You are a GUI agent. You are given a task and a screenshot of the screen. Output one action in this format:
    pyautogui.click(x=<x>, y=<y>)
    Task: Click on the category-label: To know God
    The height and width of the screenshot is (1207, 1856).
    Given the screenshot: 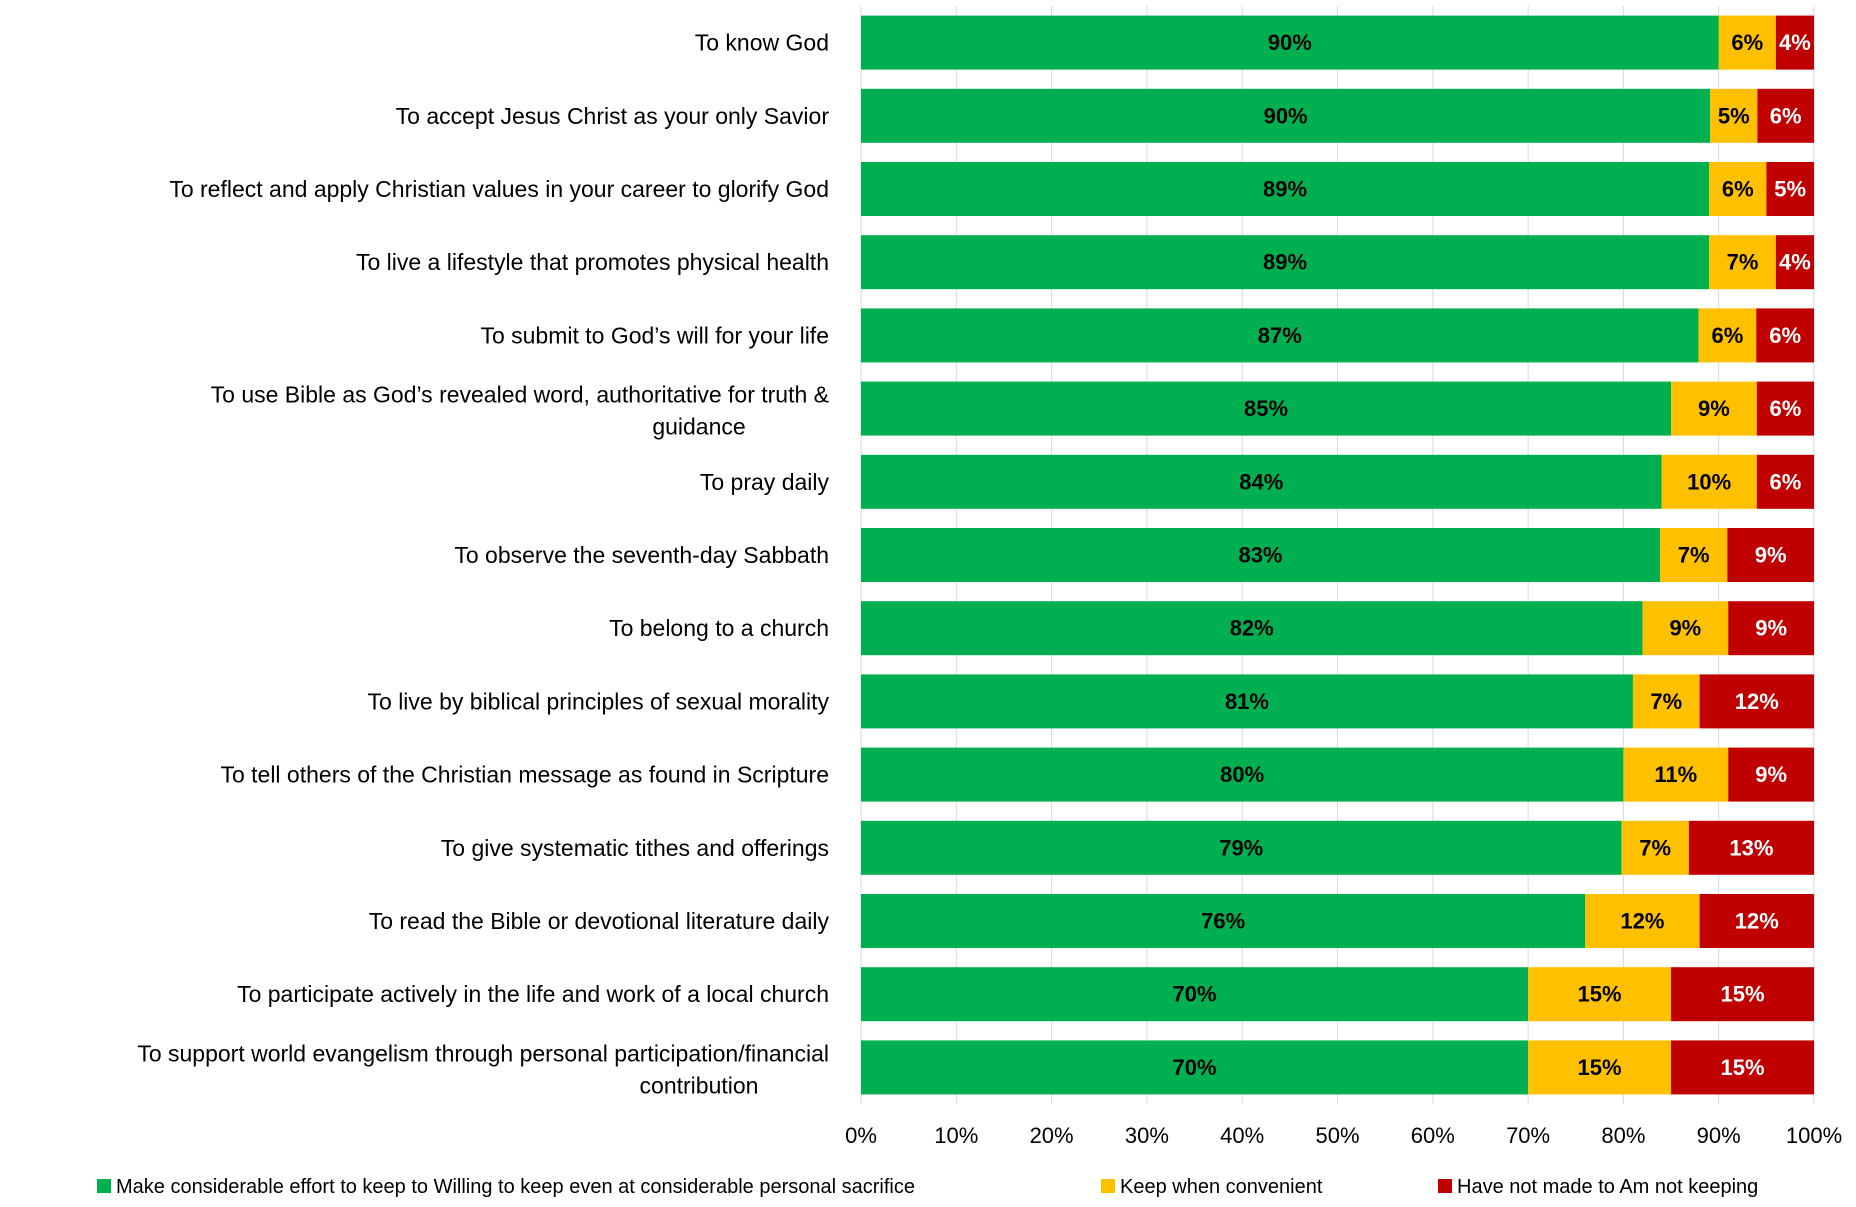 What is the action you would take?
    pyautogui.click(x=762, y=43)
    